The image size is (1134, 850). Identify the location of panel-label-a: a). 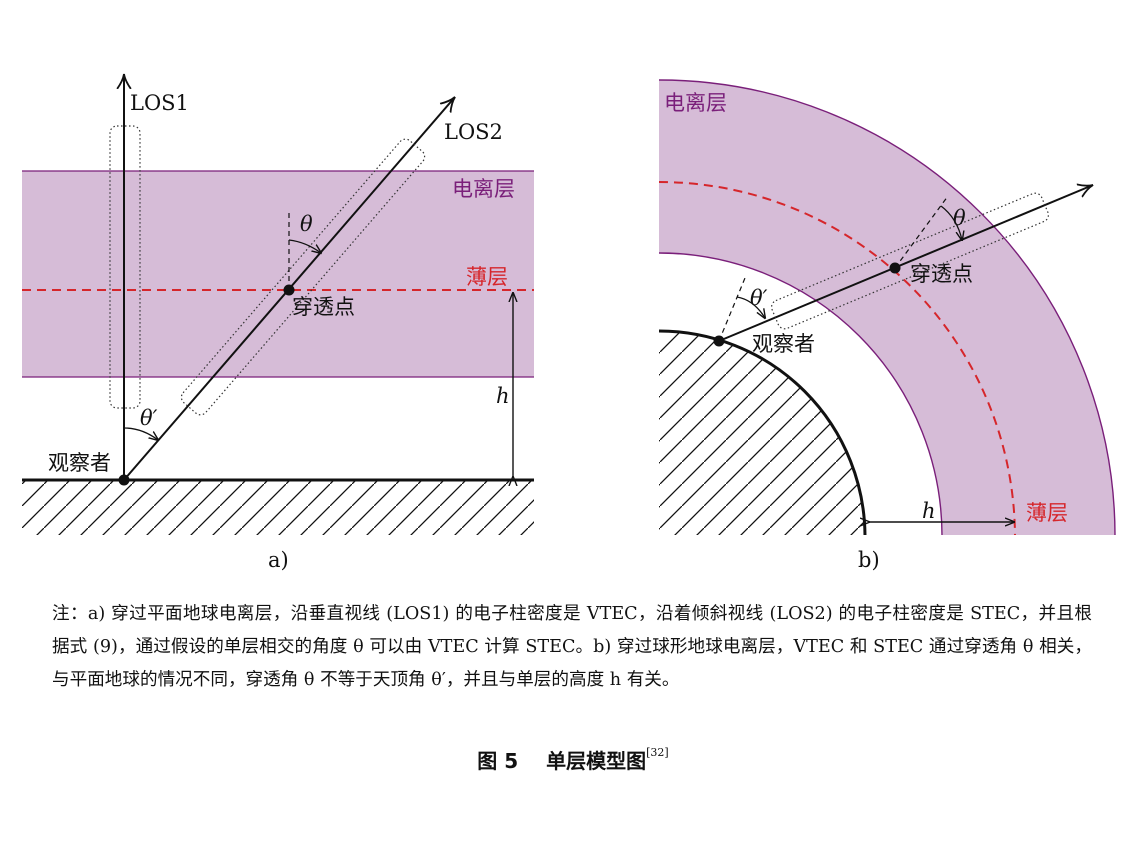
(278, 560).